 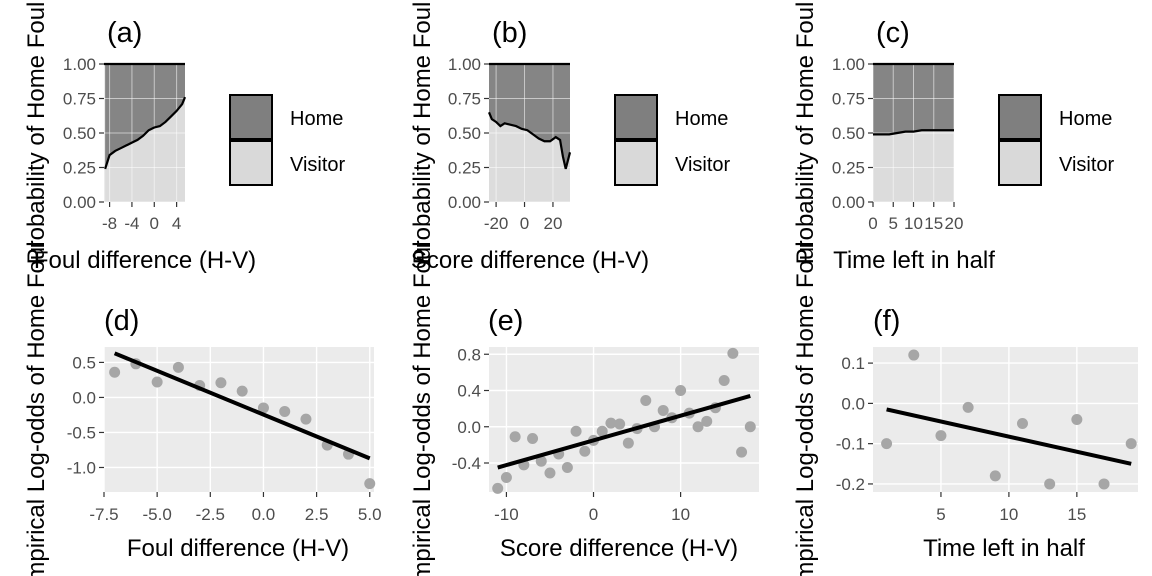 I want to click on ytick-label-a-2: 0.50, so click(x=79, y=133).